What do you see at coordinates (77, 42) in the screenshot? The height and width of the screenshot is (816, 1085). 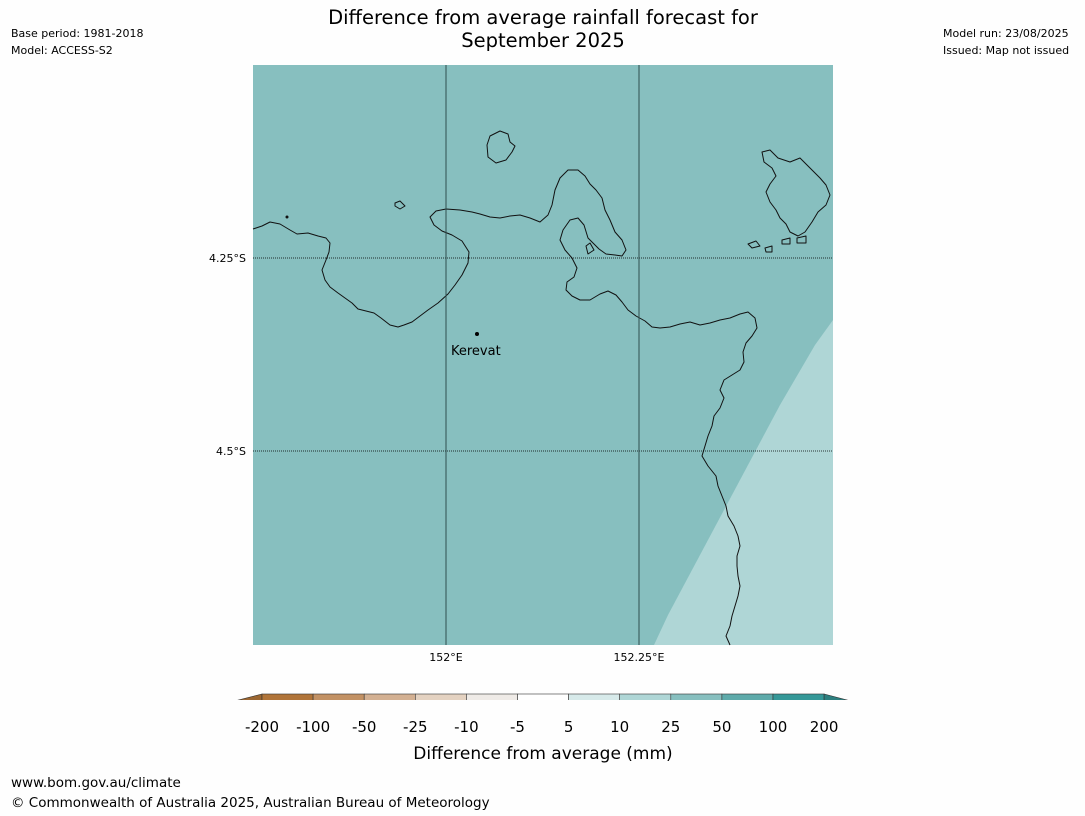 I see `meta-left: Base period: 1981-2018 Model: ACCESS-S2` at bounding box center [77, 42].